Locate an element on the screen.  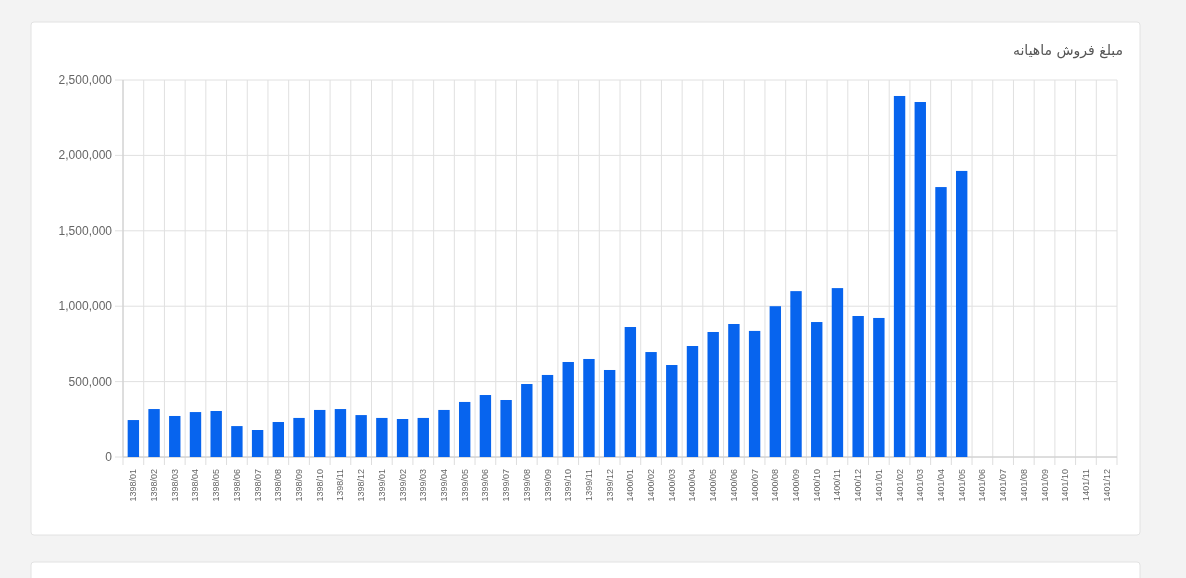
x-tick-label: 1399/05 is located at coordinates (464, 485).